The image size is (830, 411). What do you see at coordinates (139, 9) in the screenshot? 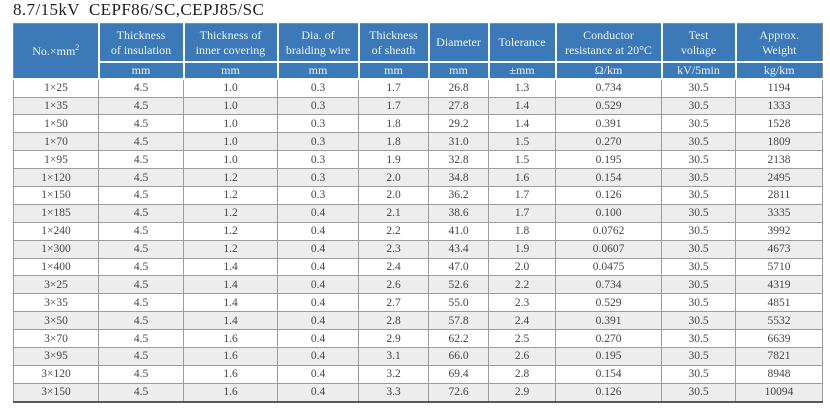
I see `page-title: 8.7/15kV CEPF86/SC,CEPJ85/SC` at bounding box center [139, 9].